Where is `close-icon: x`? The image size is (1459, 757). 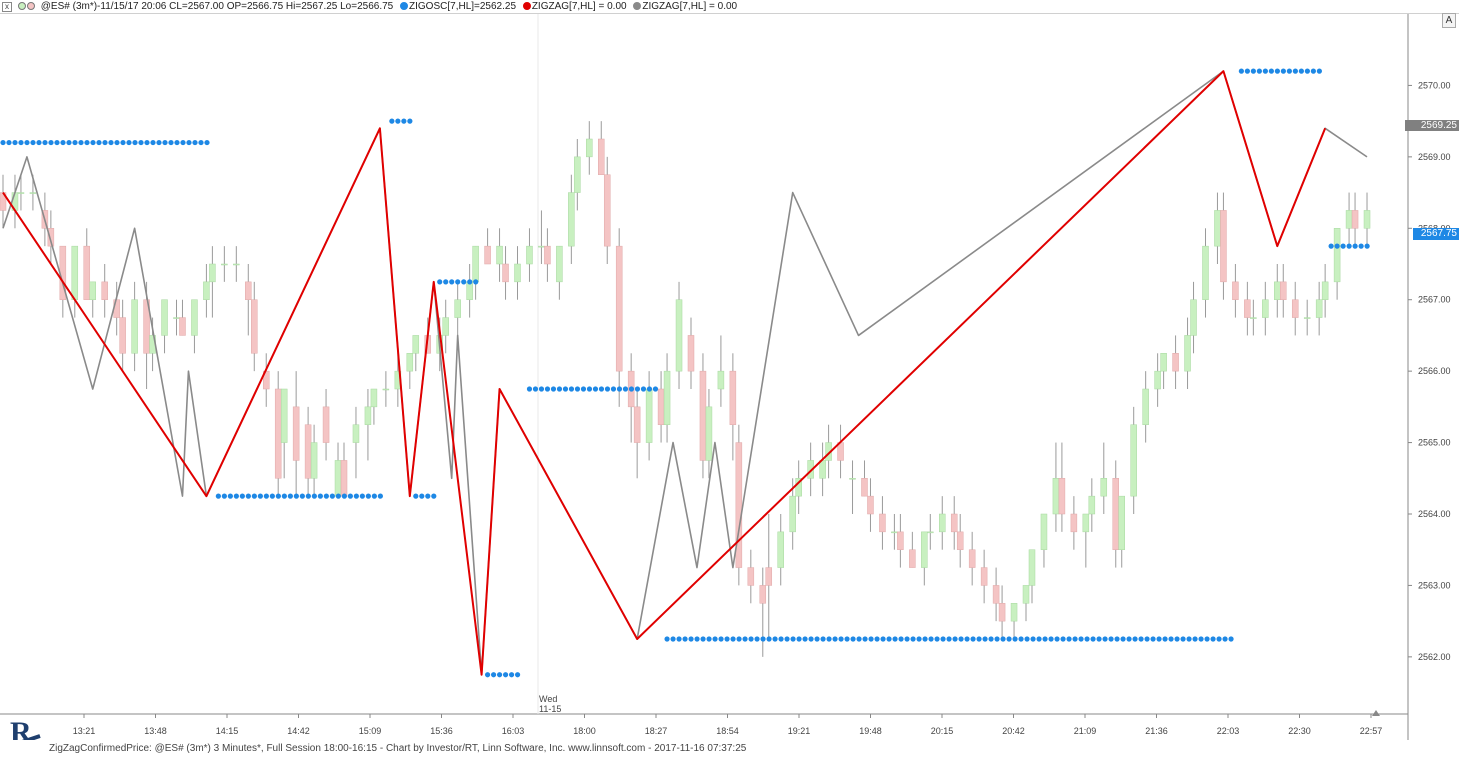
close-icon: x is located at coordinates (7, 7).